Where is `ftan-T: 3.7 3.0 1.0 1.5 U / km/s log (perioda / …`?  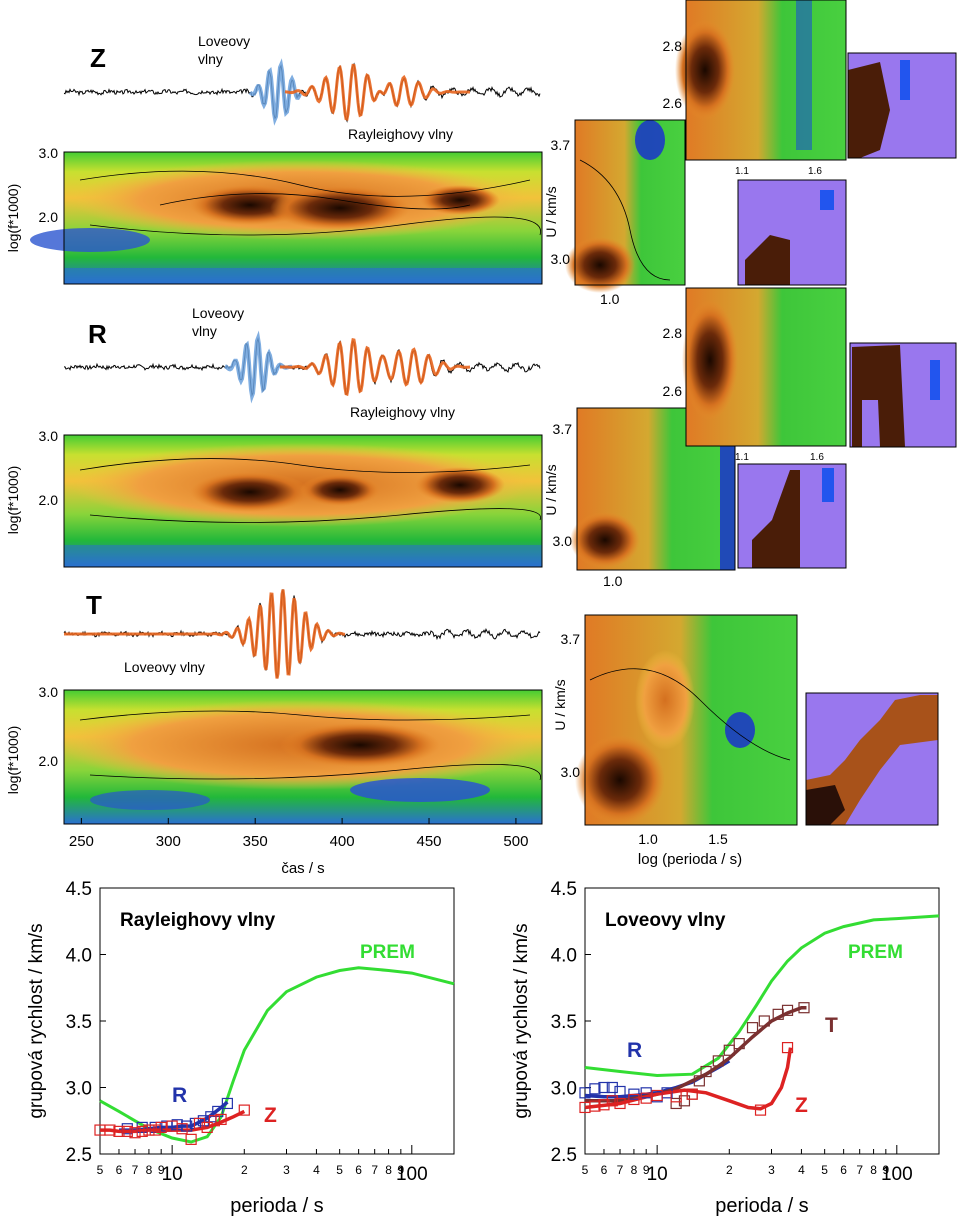 ftan-T: 3.7 3.0 1.0 1.5 U / km/s log (perioda / … is located at coordinates (745, 741).